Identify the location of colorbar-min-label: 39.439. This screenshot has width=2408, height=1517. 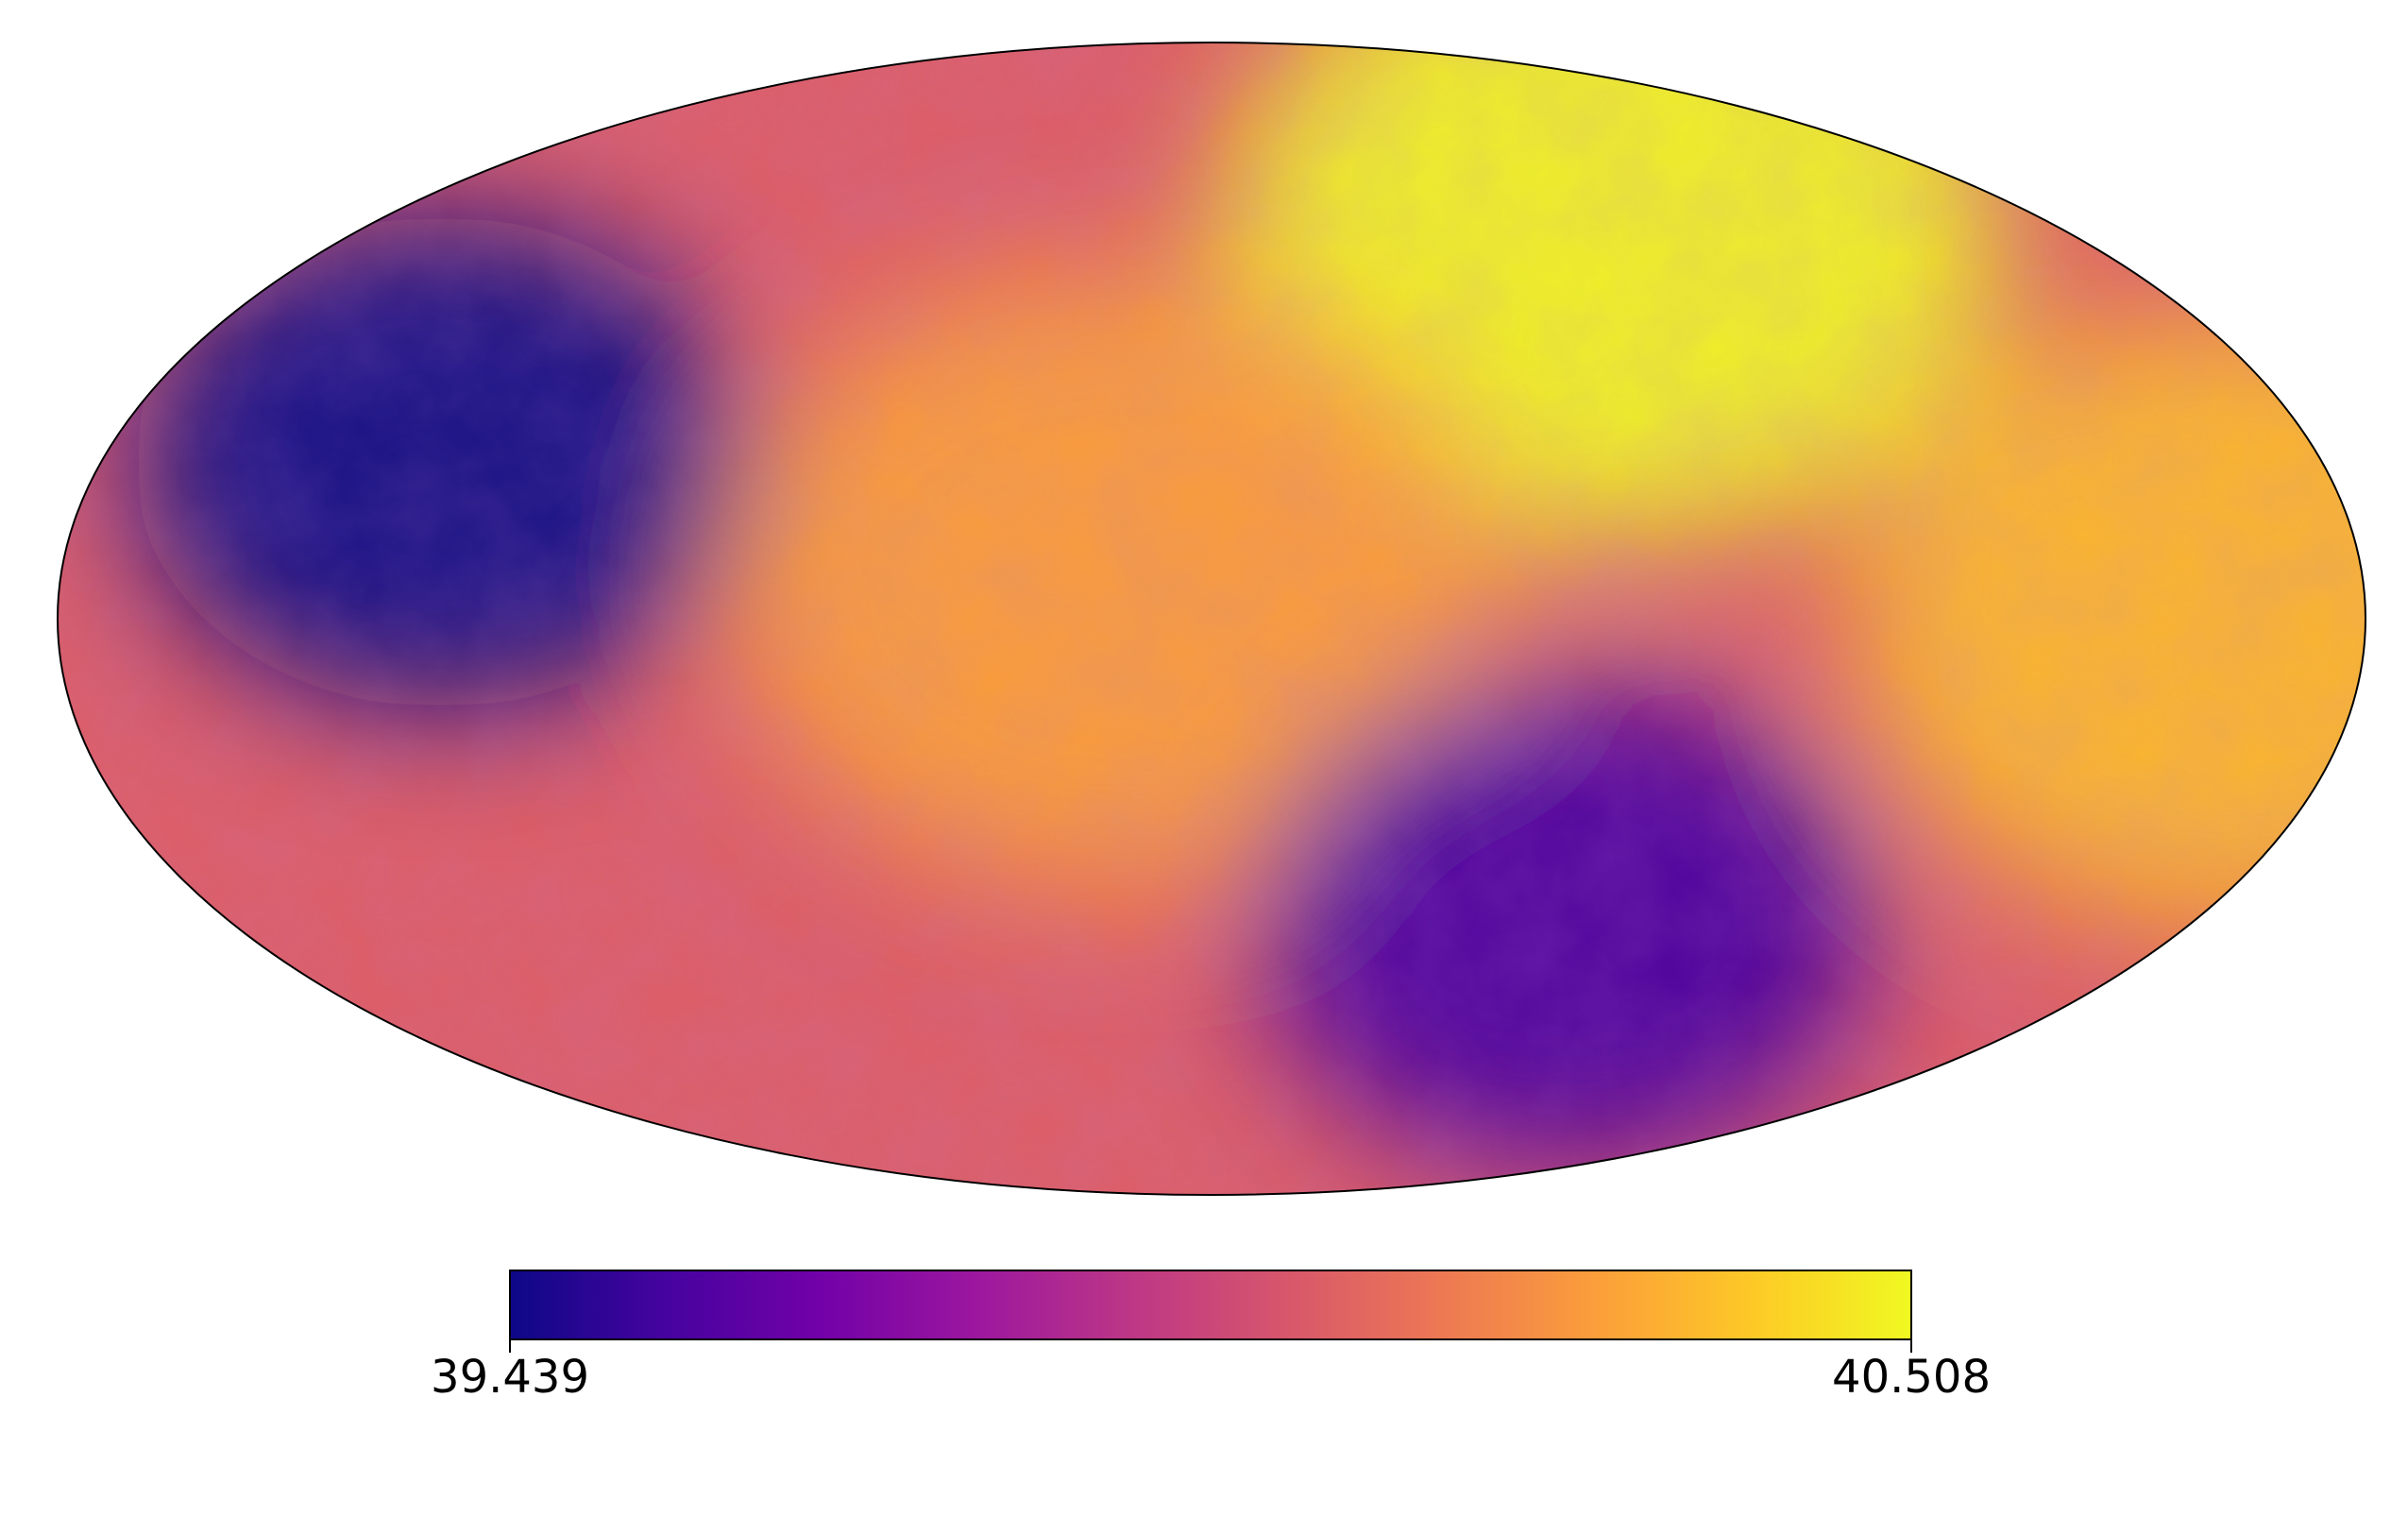
(510, 1377).